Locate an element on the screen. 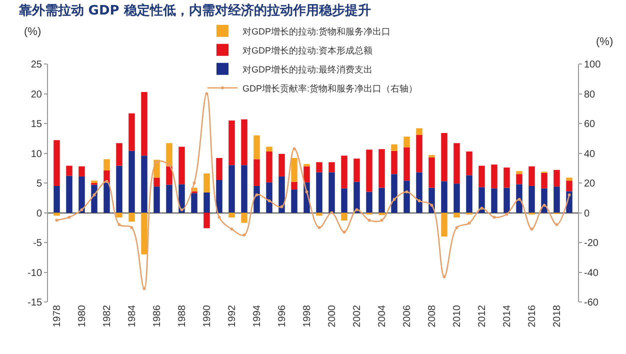 This screenshot has height=354, width=626. x-tick-label: 2002 is located at coordinates (357, 316).